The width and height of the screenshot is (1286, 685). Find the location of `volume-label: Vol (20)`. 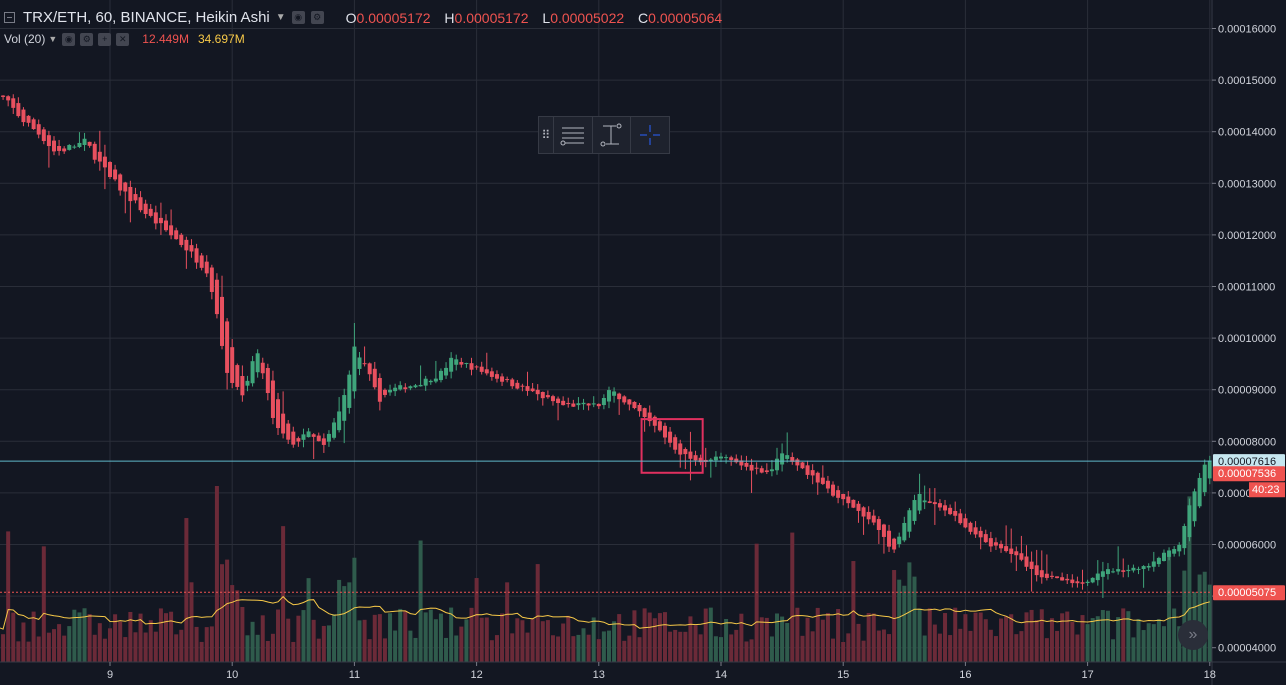

volume-label: Vol (20) is located at coordinates (25, 39).